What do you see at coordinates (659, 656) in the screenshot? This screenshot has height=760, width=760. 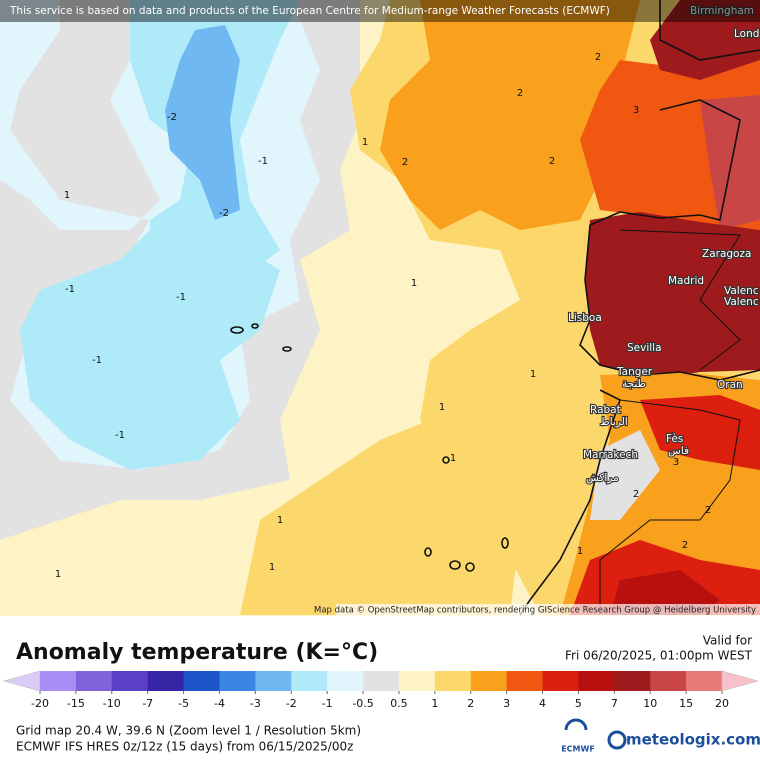 I see `valid-time: Fri 06/20/2025, 01:00pm WEST` at bounding box center [659, 656].